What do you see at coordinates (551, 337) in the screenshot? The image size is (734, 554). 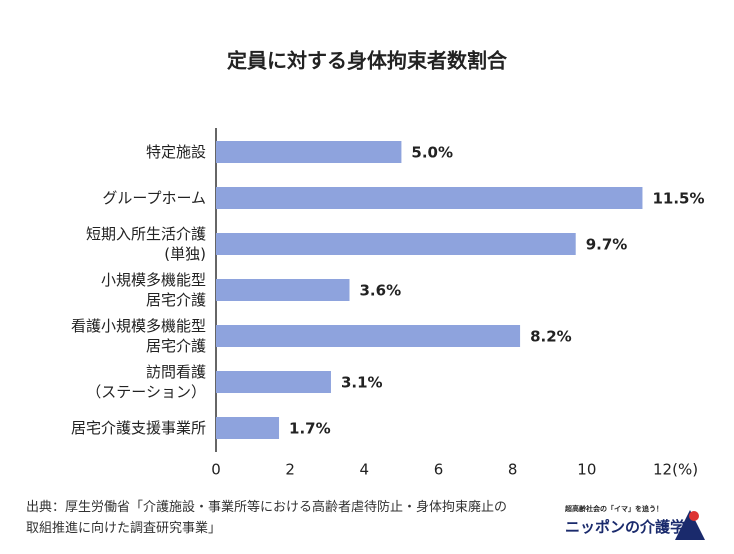 I see `value-label: 8.2%` at bounding box center [551, 337].